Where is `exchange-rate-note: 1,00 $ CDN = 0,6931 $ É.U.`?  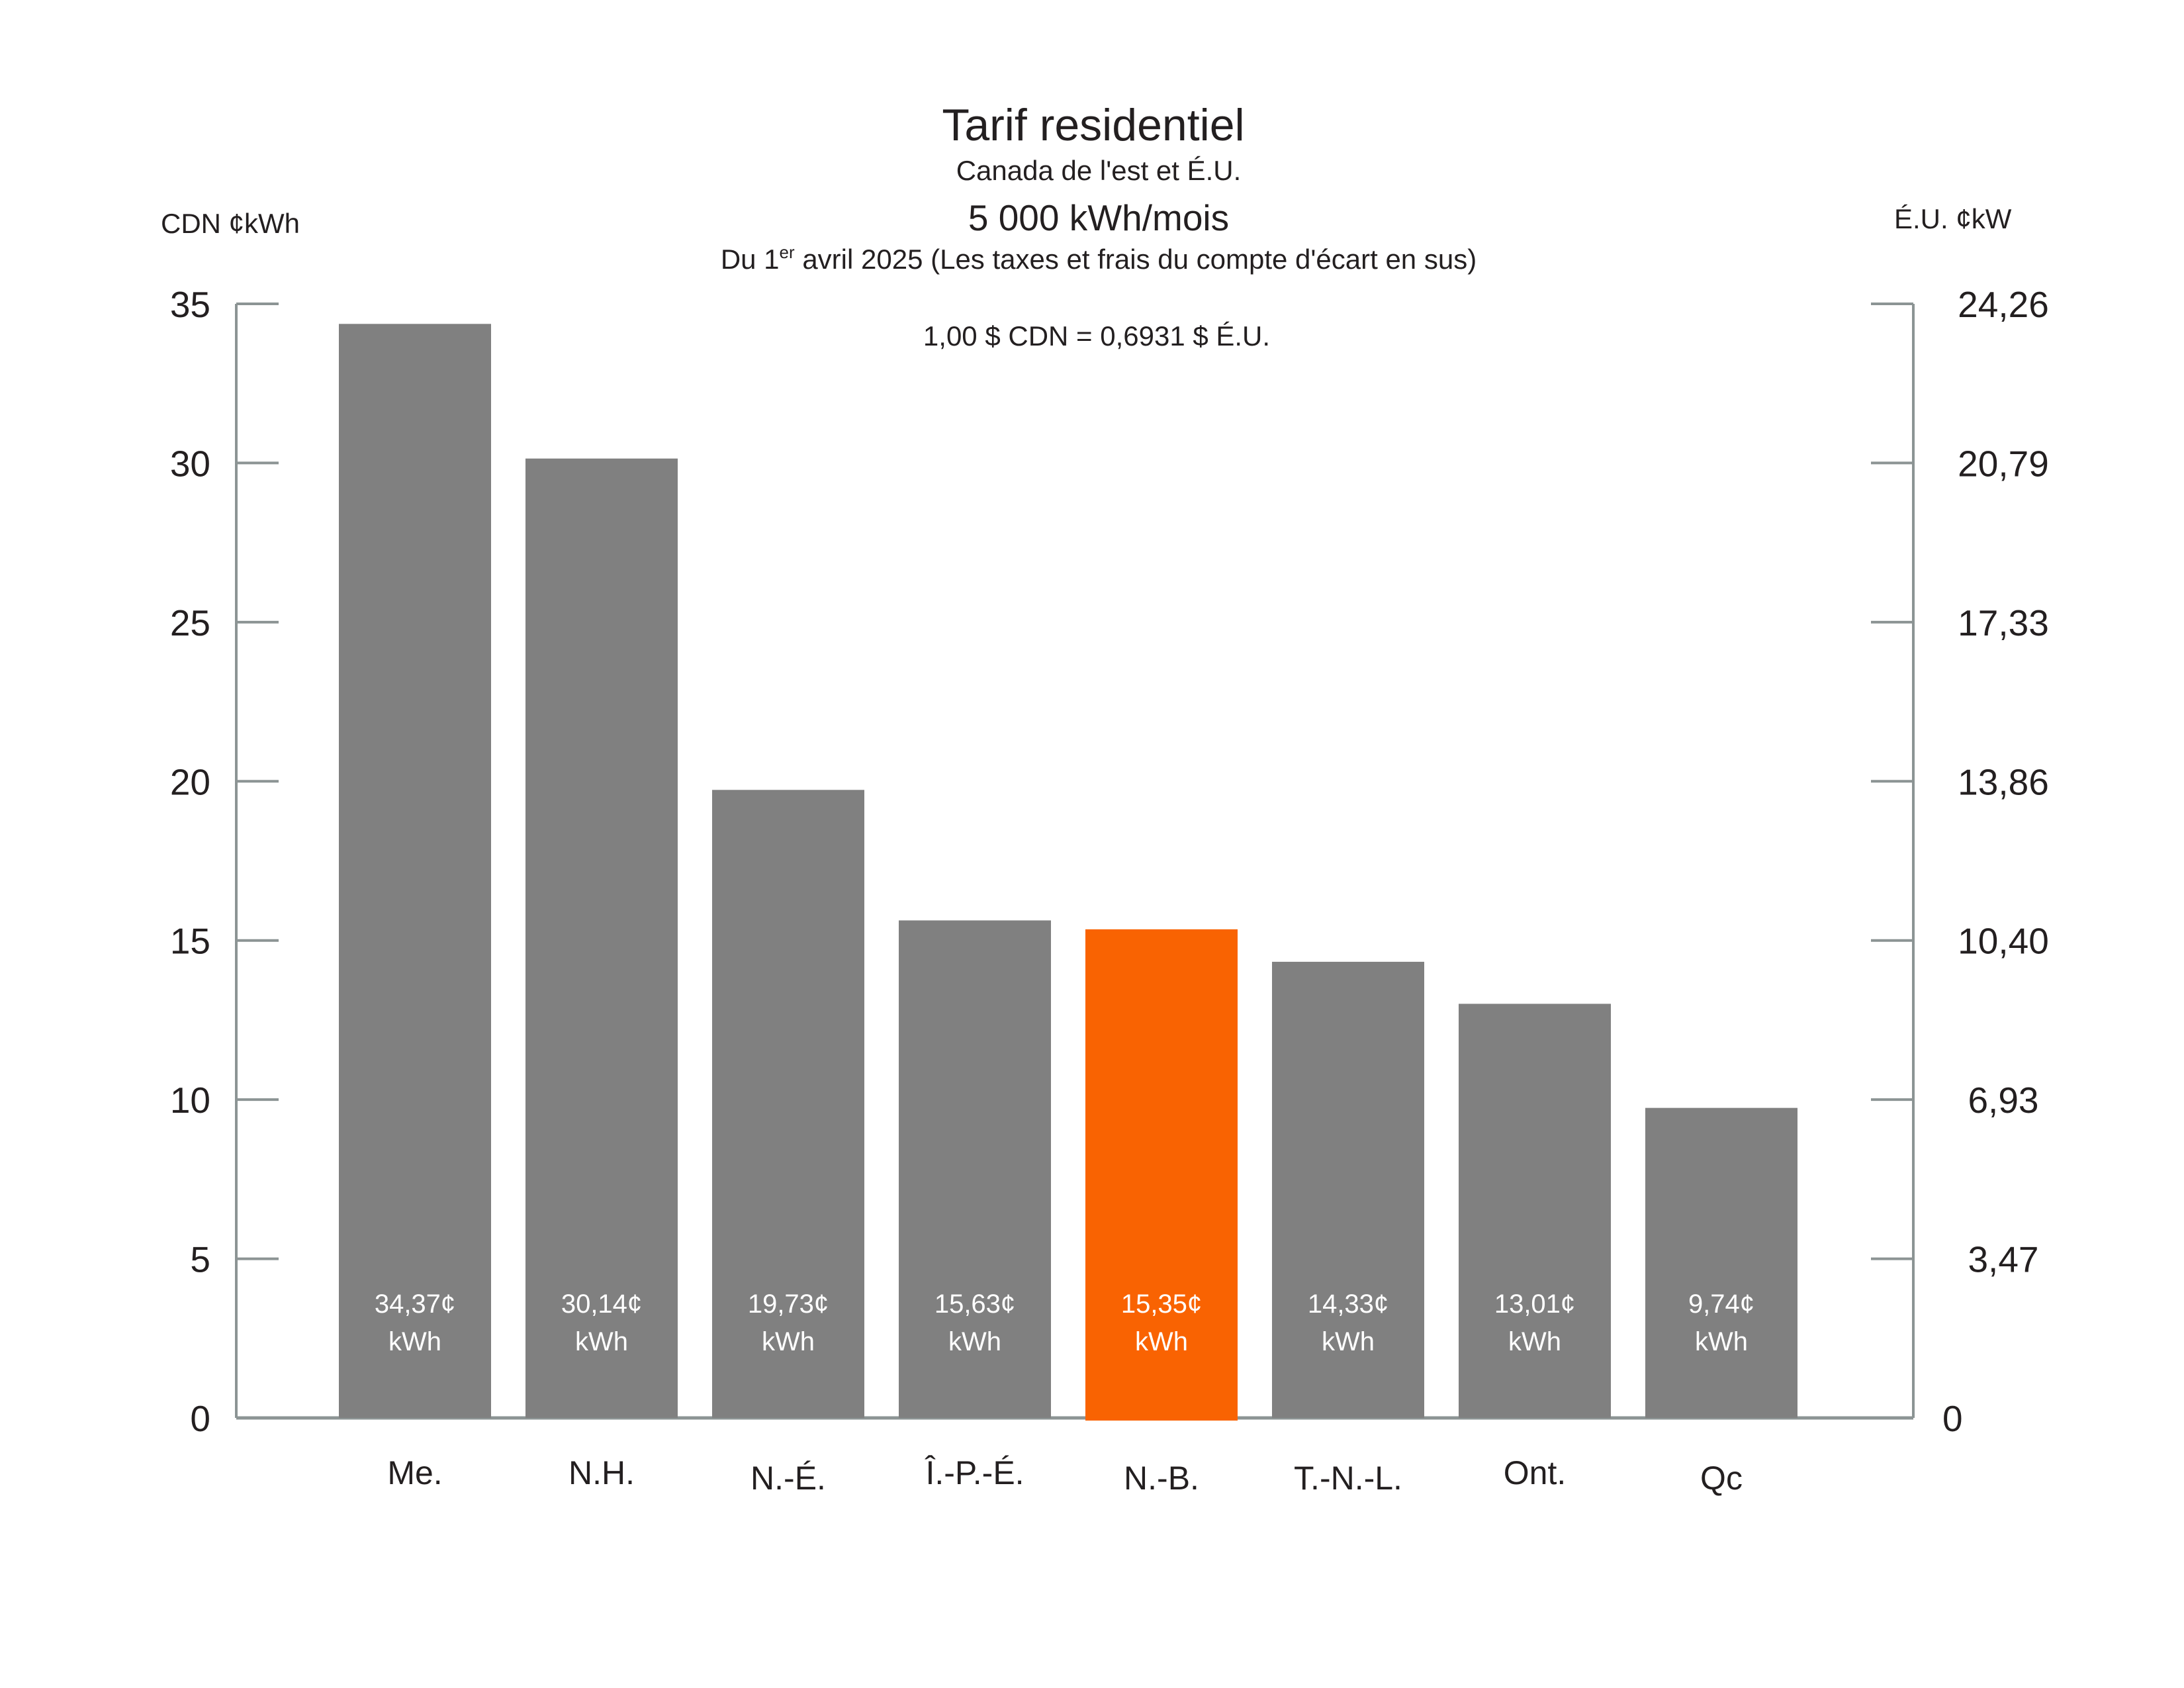 exchange-rate-note: 1,00 $ CDN = 0,6931 $ É.U. is located at coordinates (1096, 336).